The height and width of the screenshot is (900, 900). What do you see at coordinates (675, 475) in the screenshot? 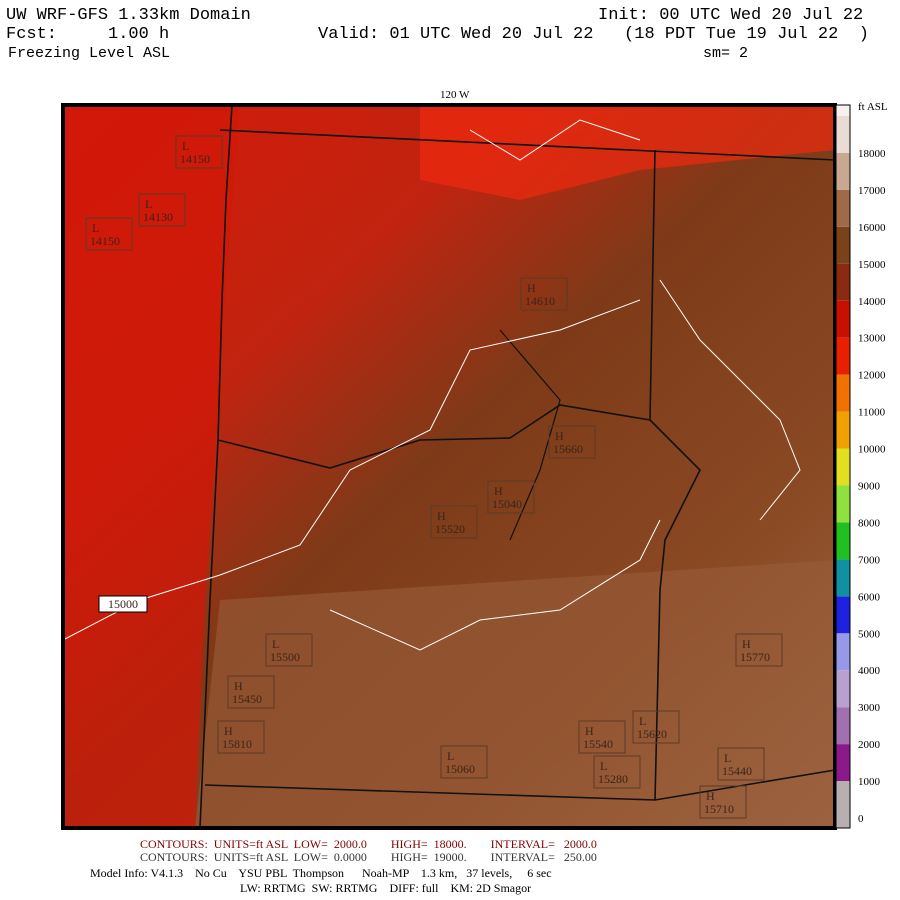
I see `idaho-border` at bounding box center [675, 475].